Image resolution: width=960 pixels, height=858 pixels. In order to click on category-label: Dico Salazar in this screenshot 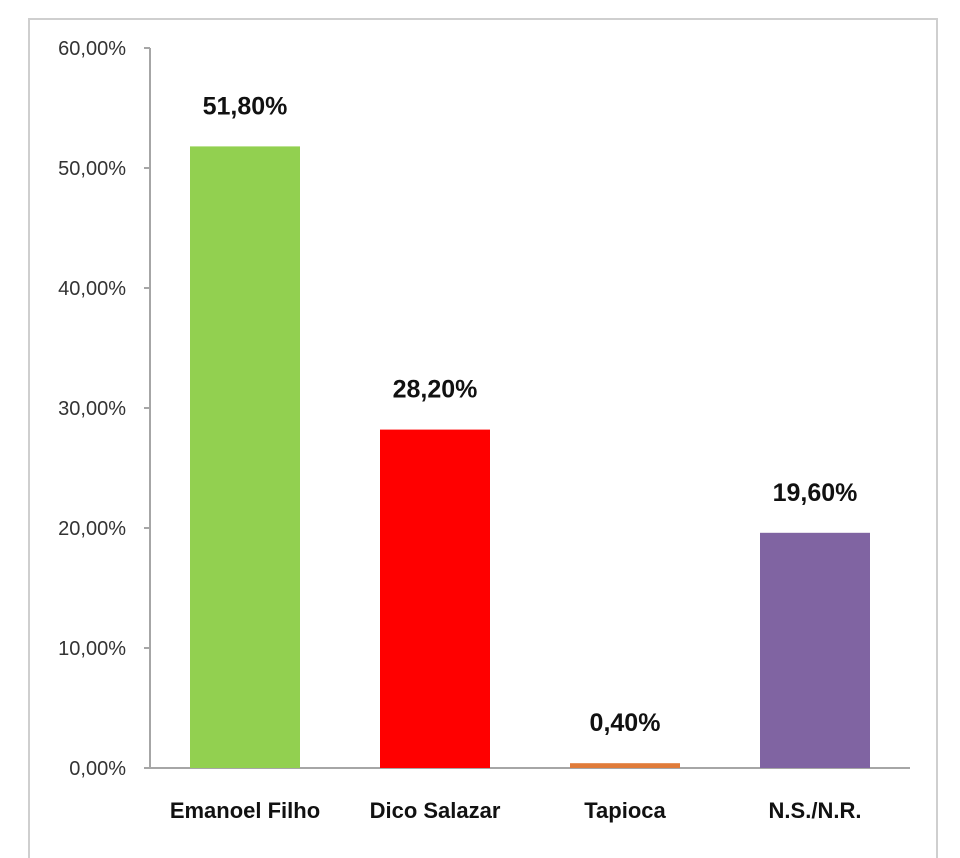, I will do `click(435, 810)`.